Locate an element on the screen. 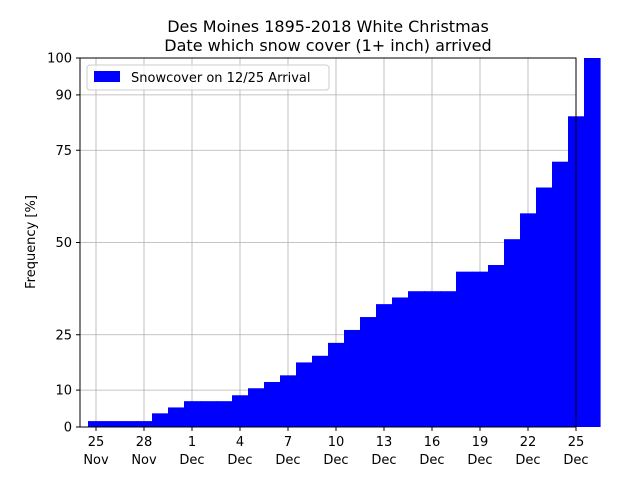  y-tick-label: 0 is located at coordinates (68, 428).